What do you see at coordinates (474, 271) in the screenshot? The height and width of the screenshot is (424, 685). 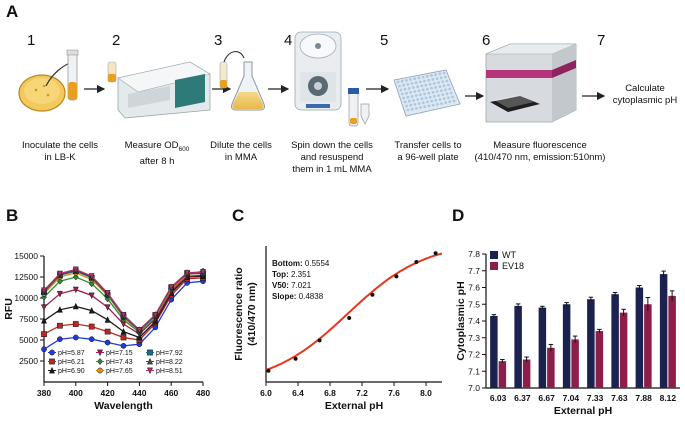 I see `y-tick-label: 7.7` at bounding box center [474, 271].